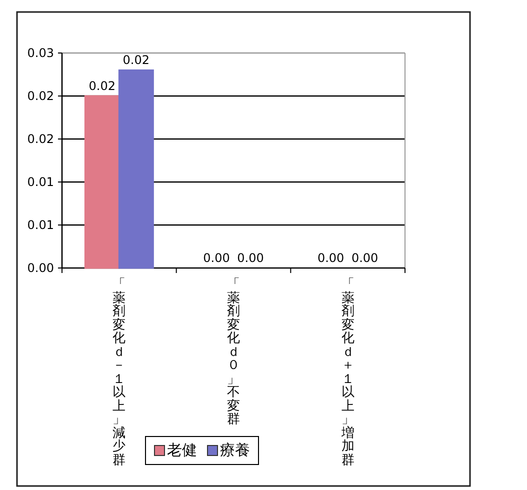 The height and width of the screenshot is (490, 527). I want to click on legend-label: 療養, so click(235, 450).